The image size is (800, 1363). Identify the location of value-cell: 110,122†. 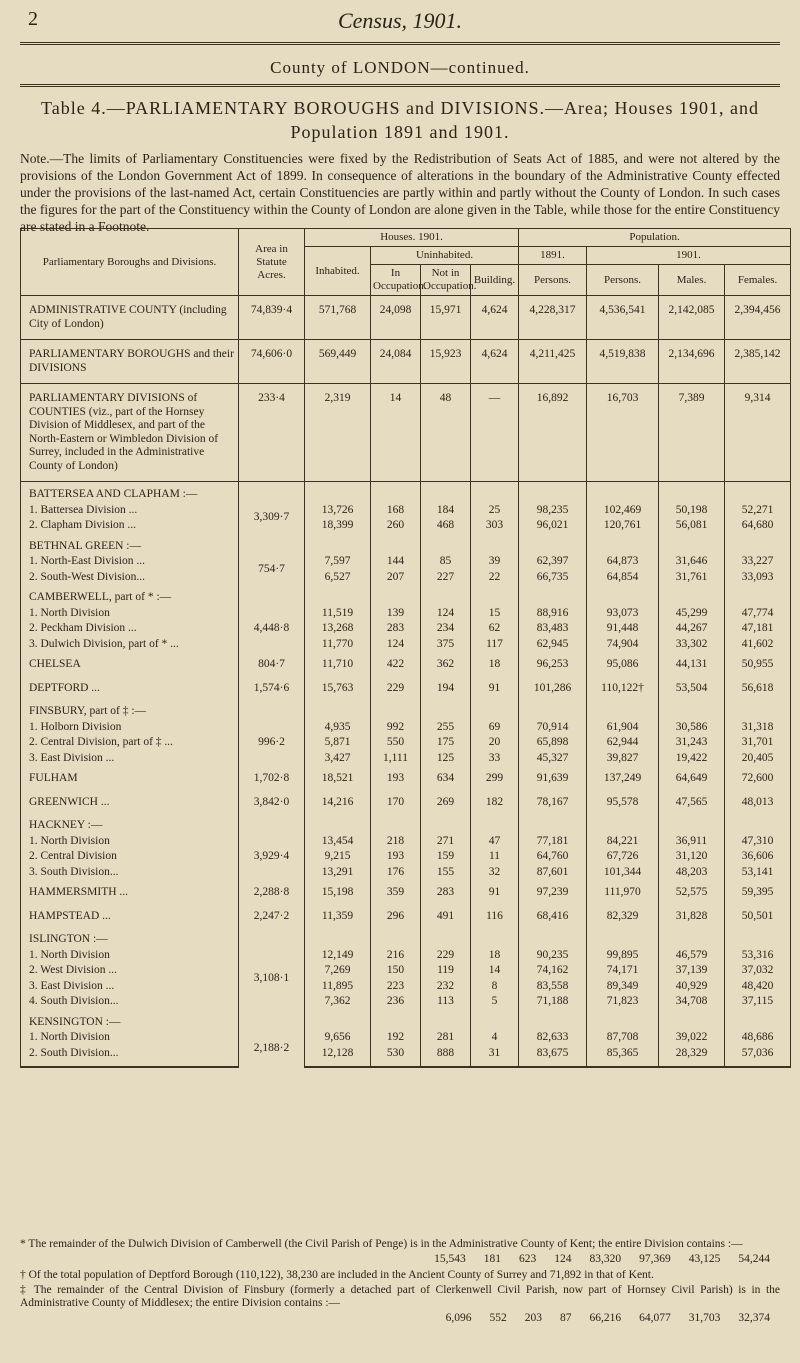
(623, 687).